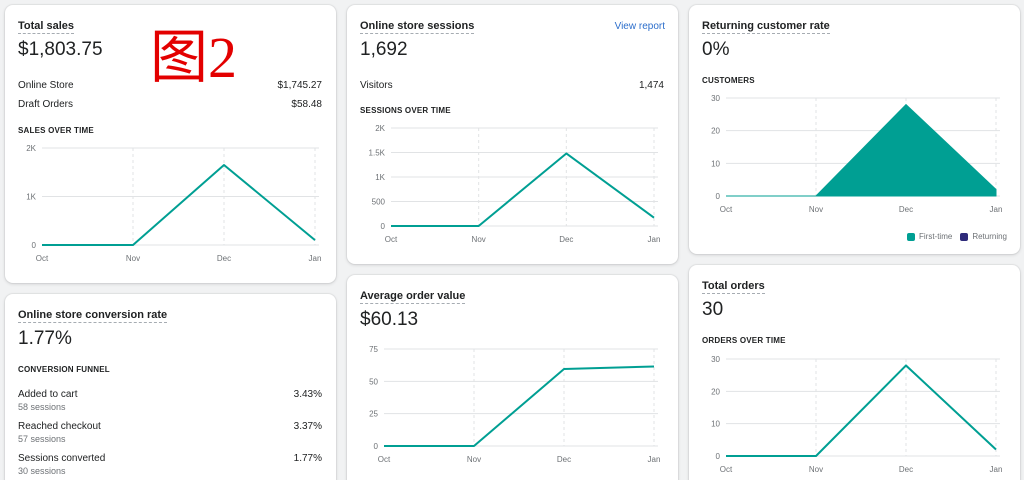 The width and height of the screenshot is (1024, 480). What do you see at coordinates (42, 439) in the screenshot?
I see `funnel-step-sessions: 57 sessions` at bounding box center [42, 439].